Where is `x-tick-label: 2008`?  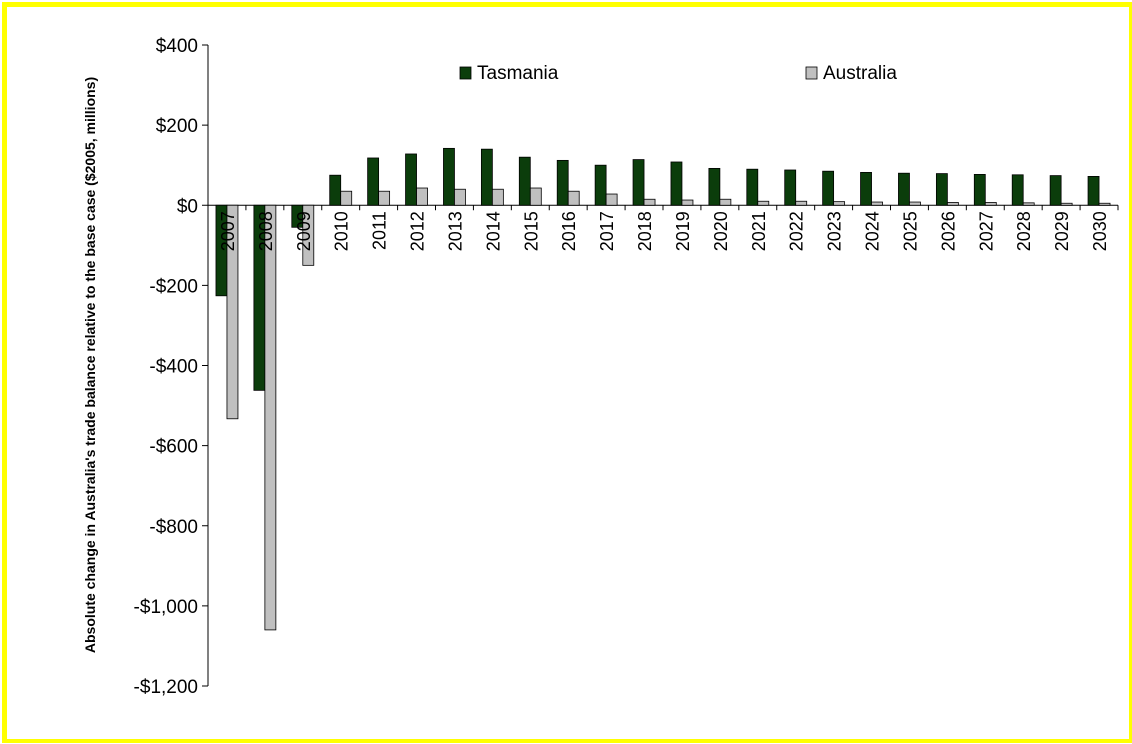 x-tick-label: 2008 is located at coordinates (266, 231).